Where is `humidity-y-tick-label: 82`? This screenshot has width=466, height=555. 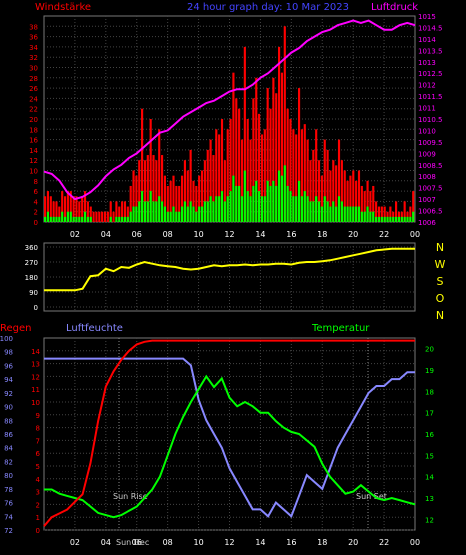 humidity-y-tick-label: 82 is located at coordinates (8, 462).